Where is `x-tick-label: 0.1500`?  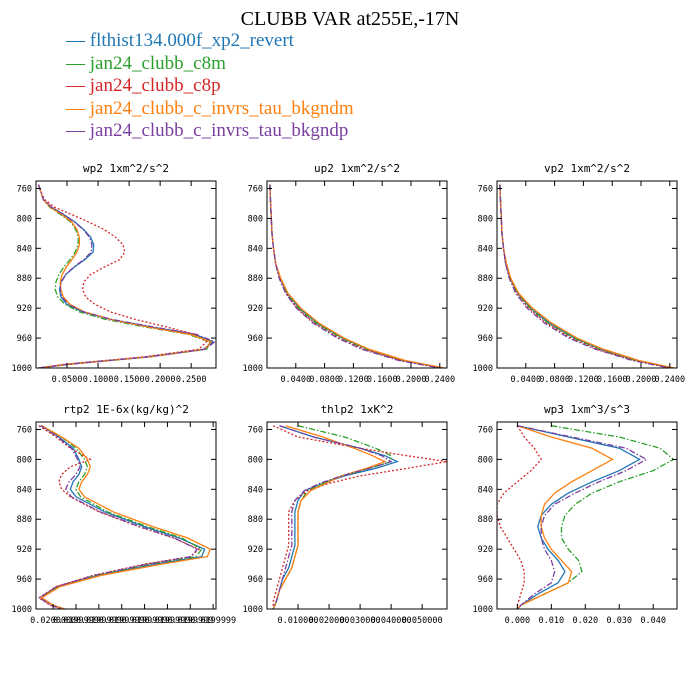
x-tick-label: 0.1500 is located at coordinates (129, 380).